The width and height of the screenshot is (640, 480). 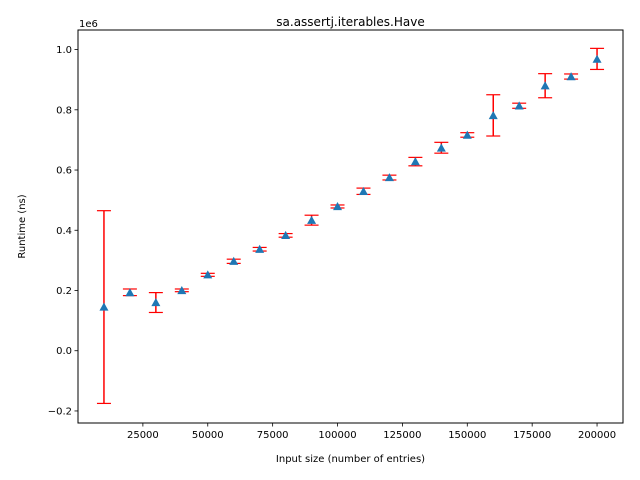 What do you see at coordinates (60, 411) in the screenshot?
I see `y-tick-label: −0.2` at bounding box center [60, 411].